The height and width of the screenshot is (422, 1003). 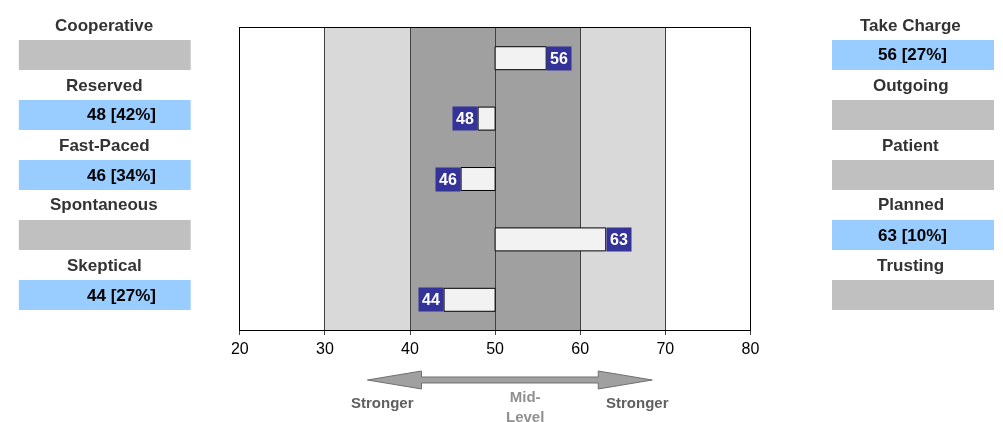 I want to click on text: 56 [27%], so click(x=912, y=54).